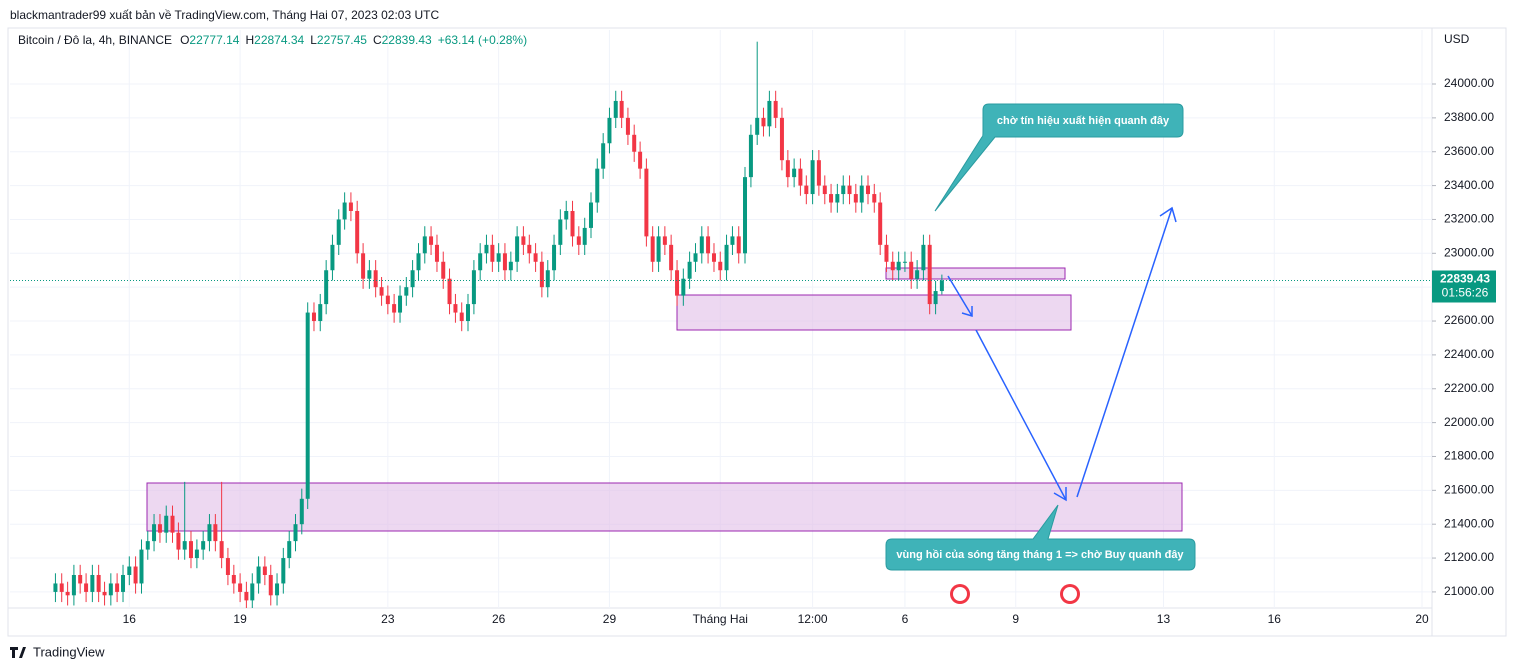  I want to click on y-tick-label: 23600.00, so click(1469, 151).